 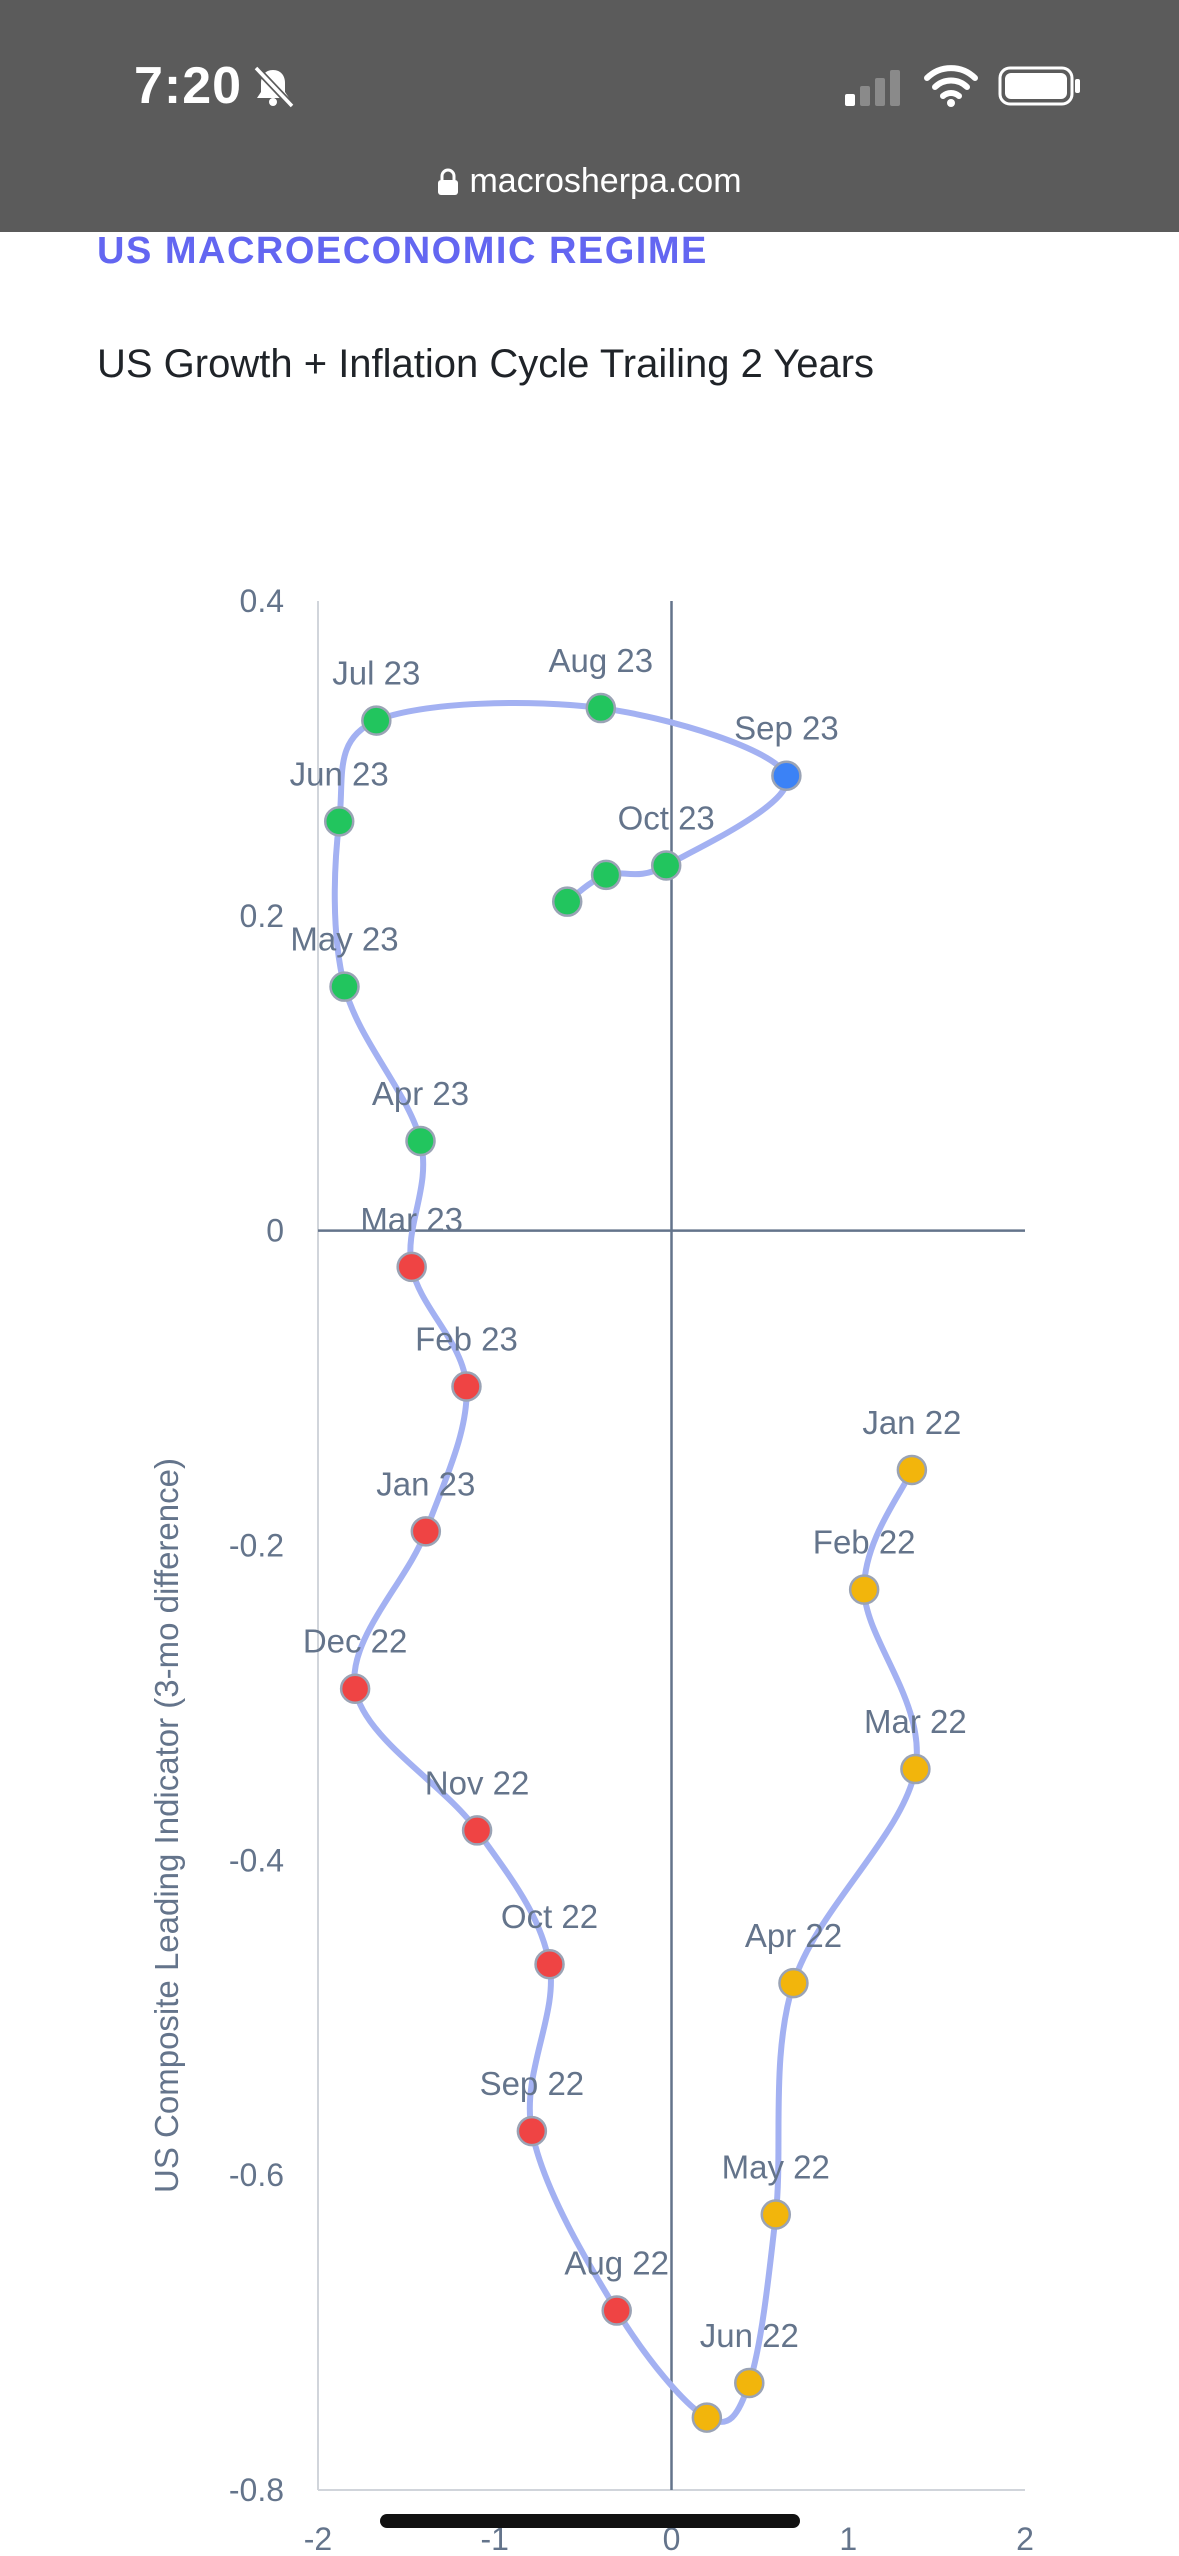 I want to click on section-heading: US MACROECONOMIC REGIME, so click(x=402, y=251).